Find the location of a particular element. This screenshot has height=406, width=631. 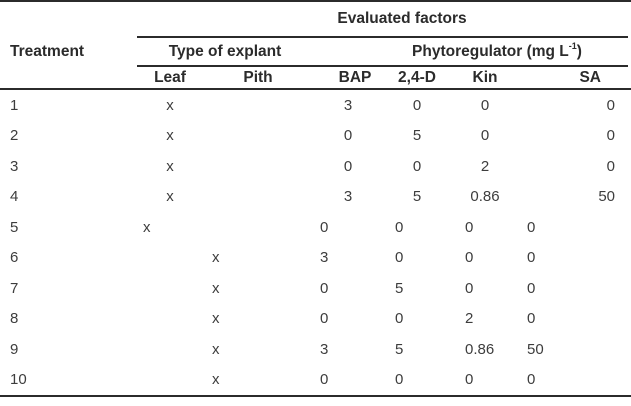

table-row: 7 x 0 5 0 0 is located at coordinates (315, 288).